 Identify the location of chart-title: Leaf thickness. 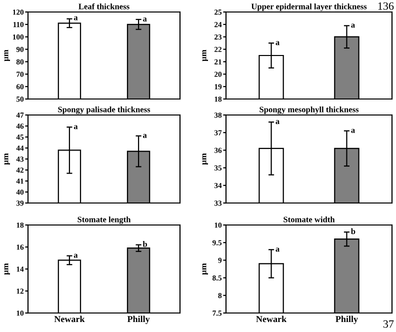
(104, 6).